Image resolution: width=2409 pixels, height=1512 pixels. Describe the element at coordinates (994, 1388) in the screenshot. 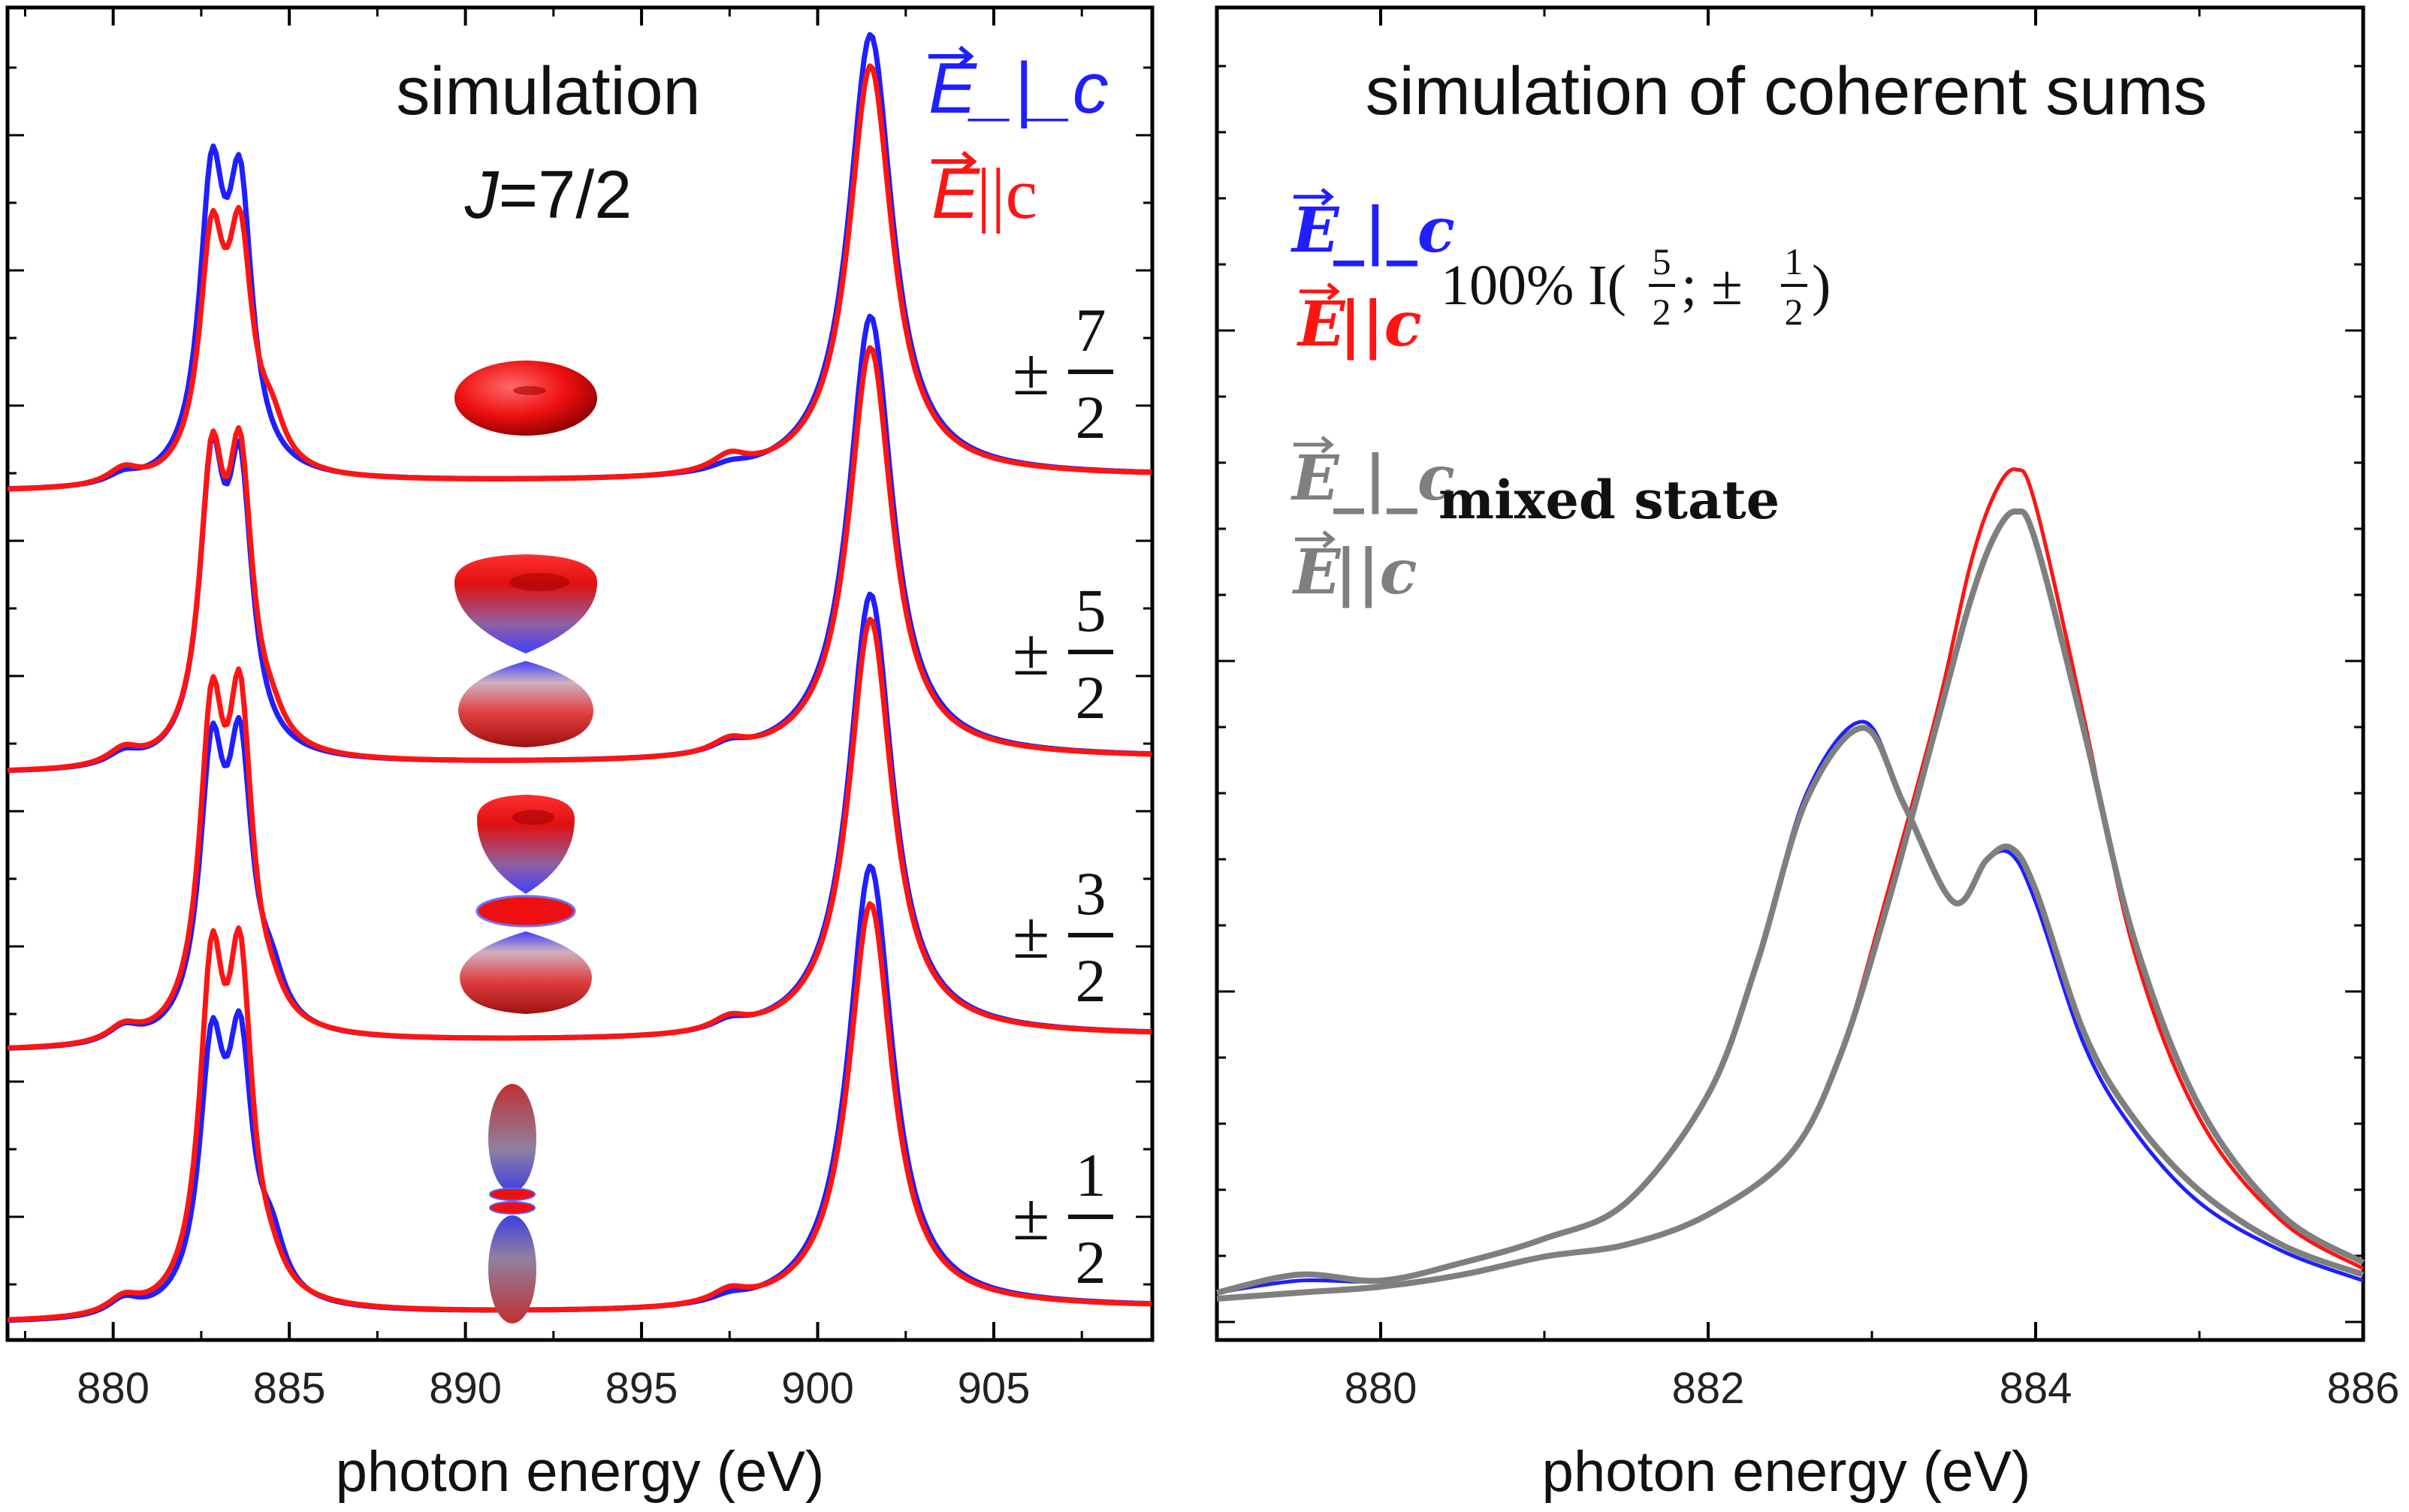

I see `left-x-tick-label: 905` at that location.